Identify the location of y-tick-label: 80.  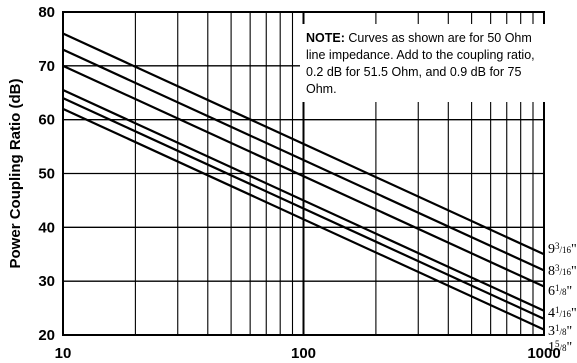
(46, 12).